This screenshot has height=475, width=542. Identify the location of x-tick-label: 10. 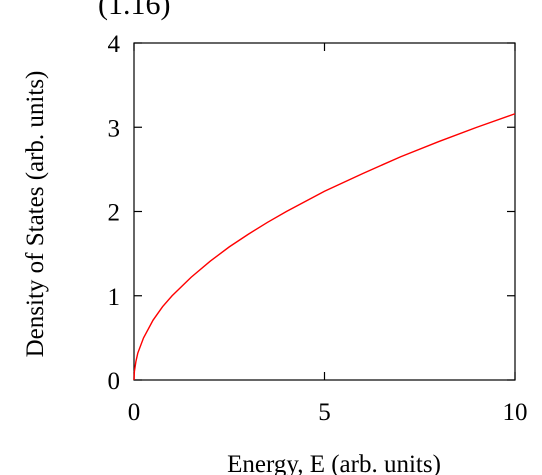
(515, 412).